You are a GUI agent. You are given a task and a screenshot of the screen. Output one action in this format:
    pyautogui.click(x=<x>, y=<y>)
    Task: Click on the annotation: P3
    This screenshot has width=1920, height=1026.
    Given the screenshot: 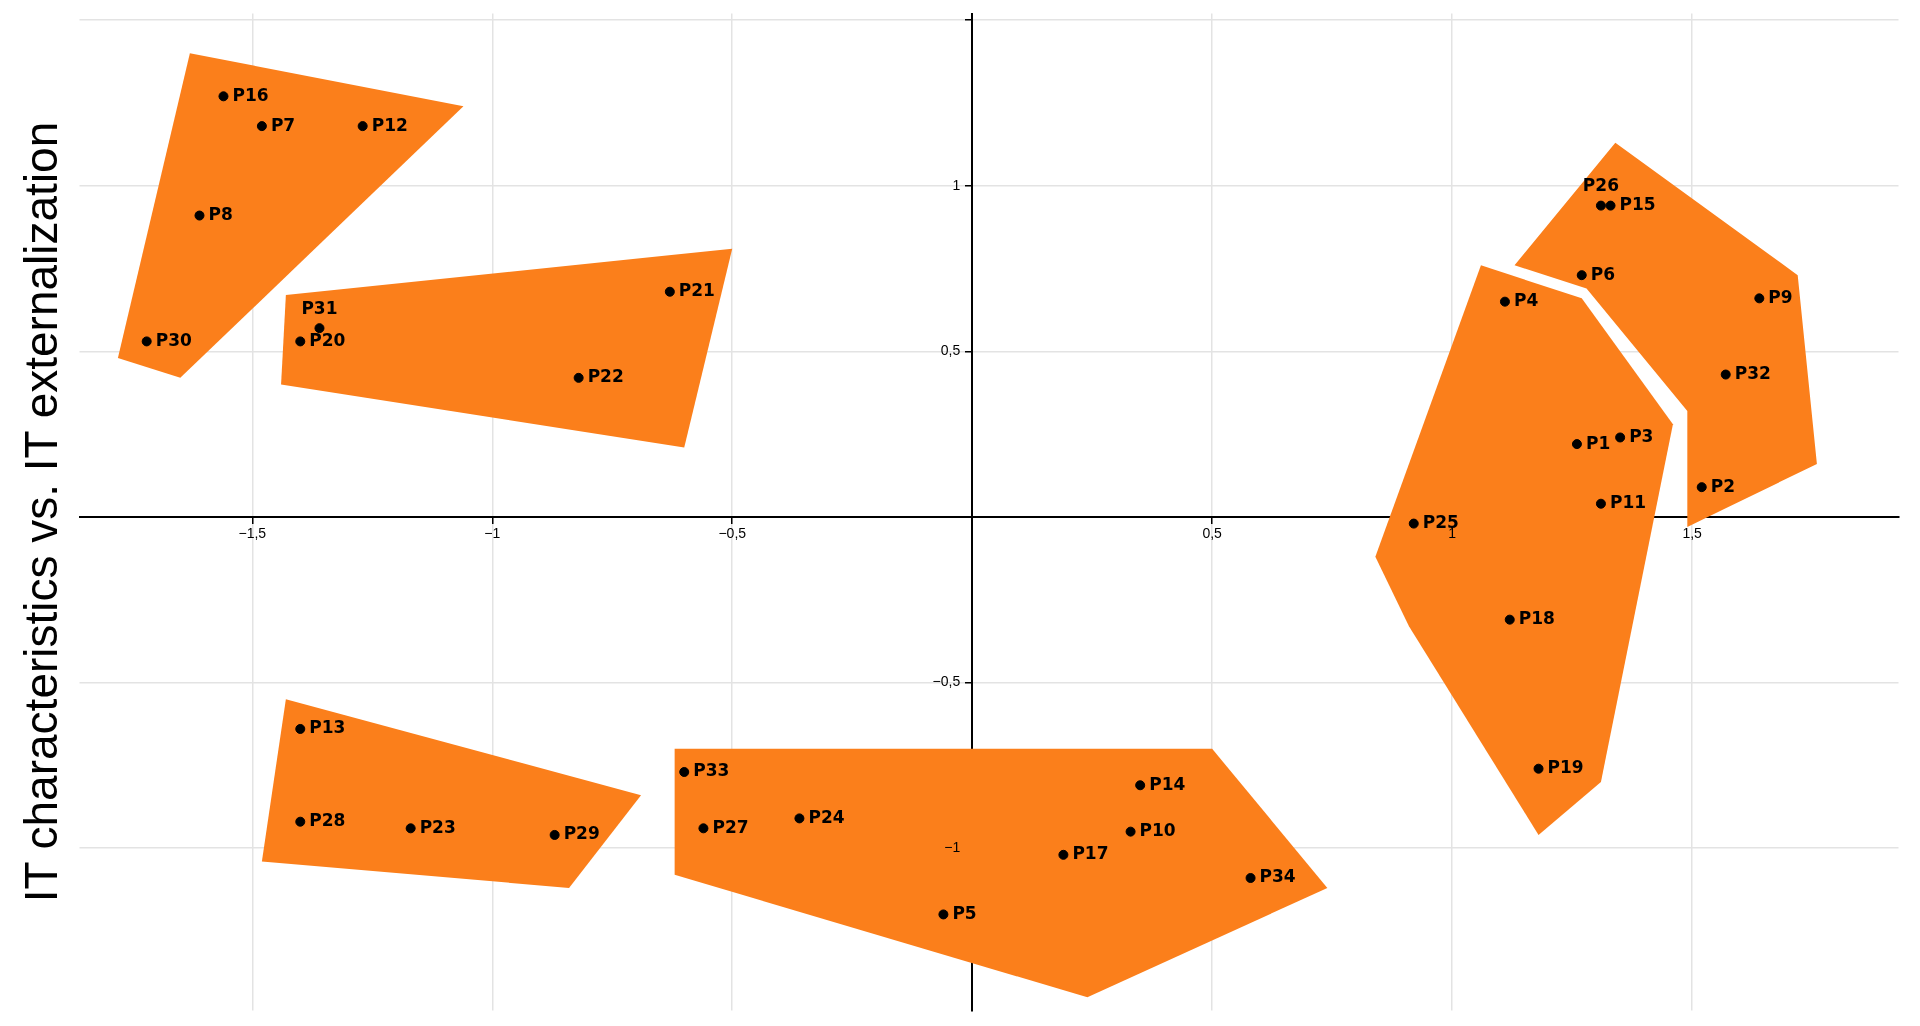 What is the action you would take?
    pyautogui.click(x=1641, y=435)
    